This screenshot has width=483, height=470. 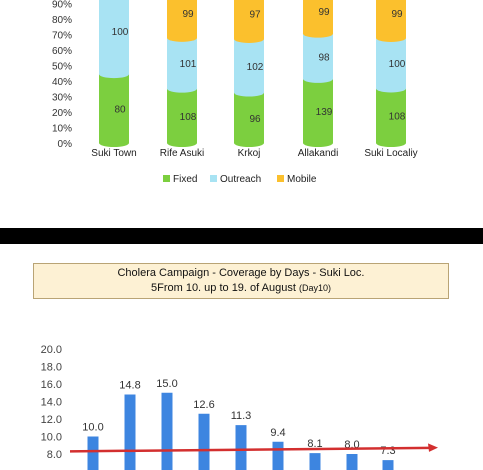 What do you see at coordinates (387, 451) in the screenshot?
I see `data-label: 7.3` at bounding box center [387, 451].